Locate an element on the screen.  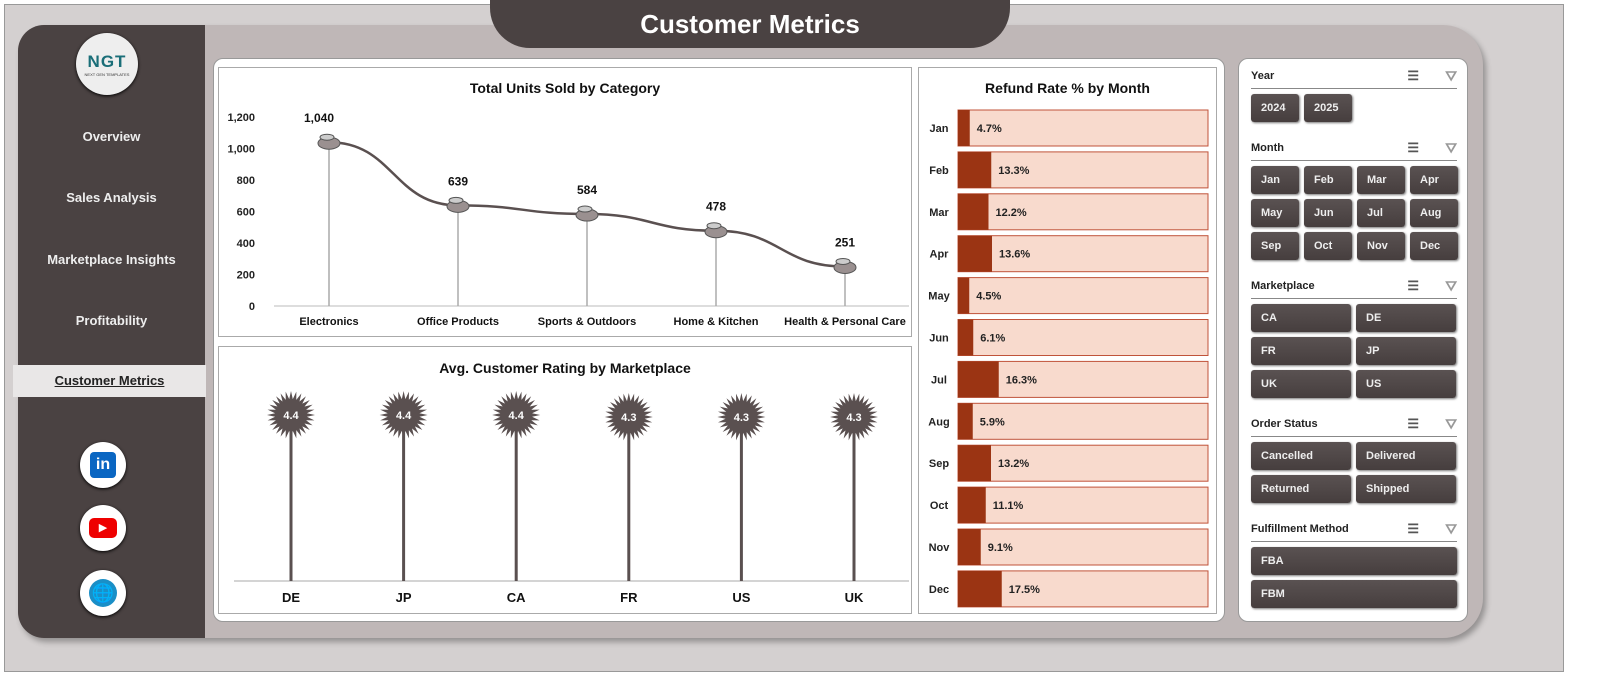
slicer-button: Sep is located at coordinates (1275, 246).